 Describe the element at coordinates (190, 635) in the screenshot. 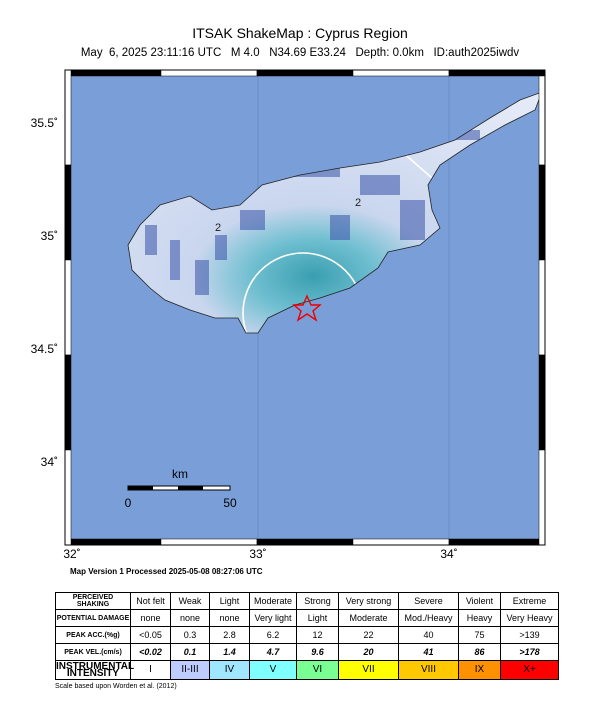

I see `legend-cell: 0.3` at that location.